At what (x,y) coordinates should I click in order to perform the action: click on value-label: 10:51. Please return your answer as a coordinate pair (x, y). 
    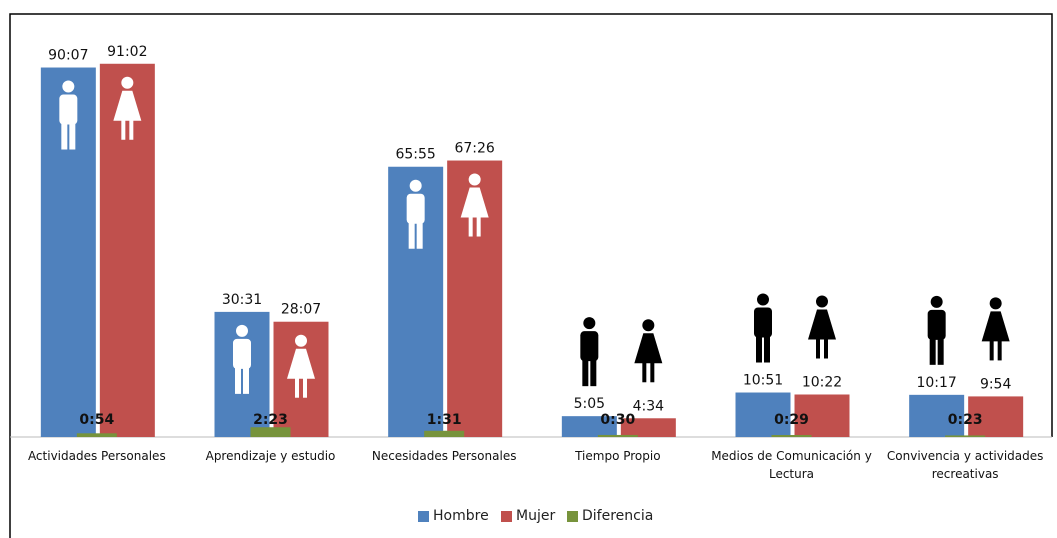
    Looking at the image, I should click on (763, 381).